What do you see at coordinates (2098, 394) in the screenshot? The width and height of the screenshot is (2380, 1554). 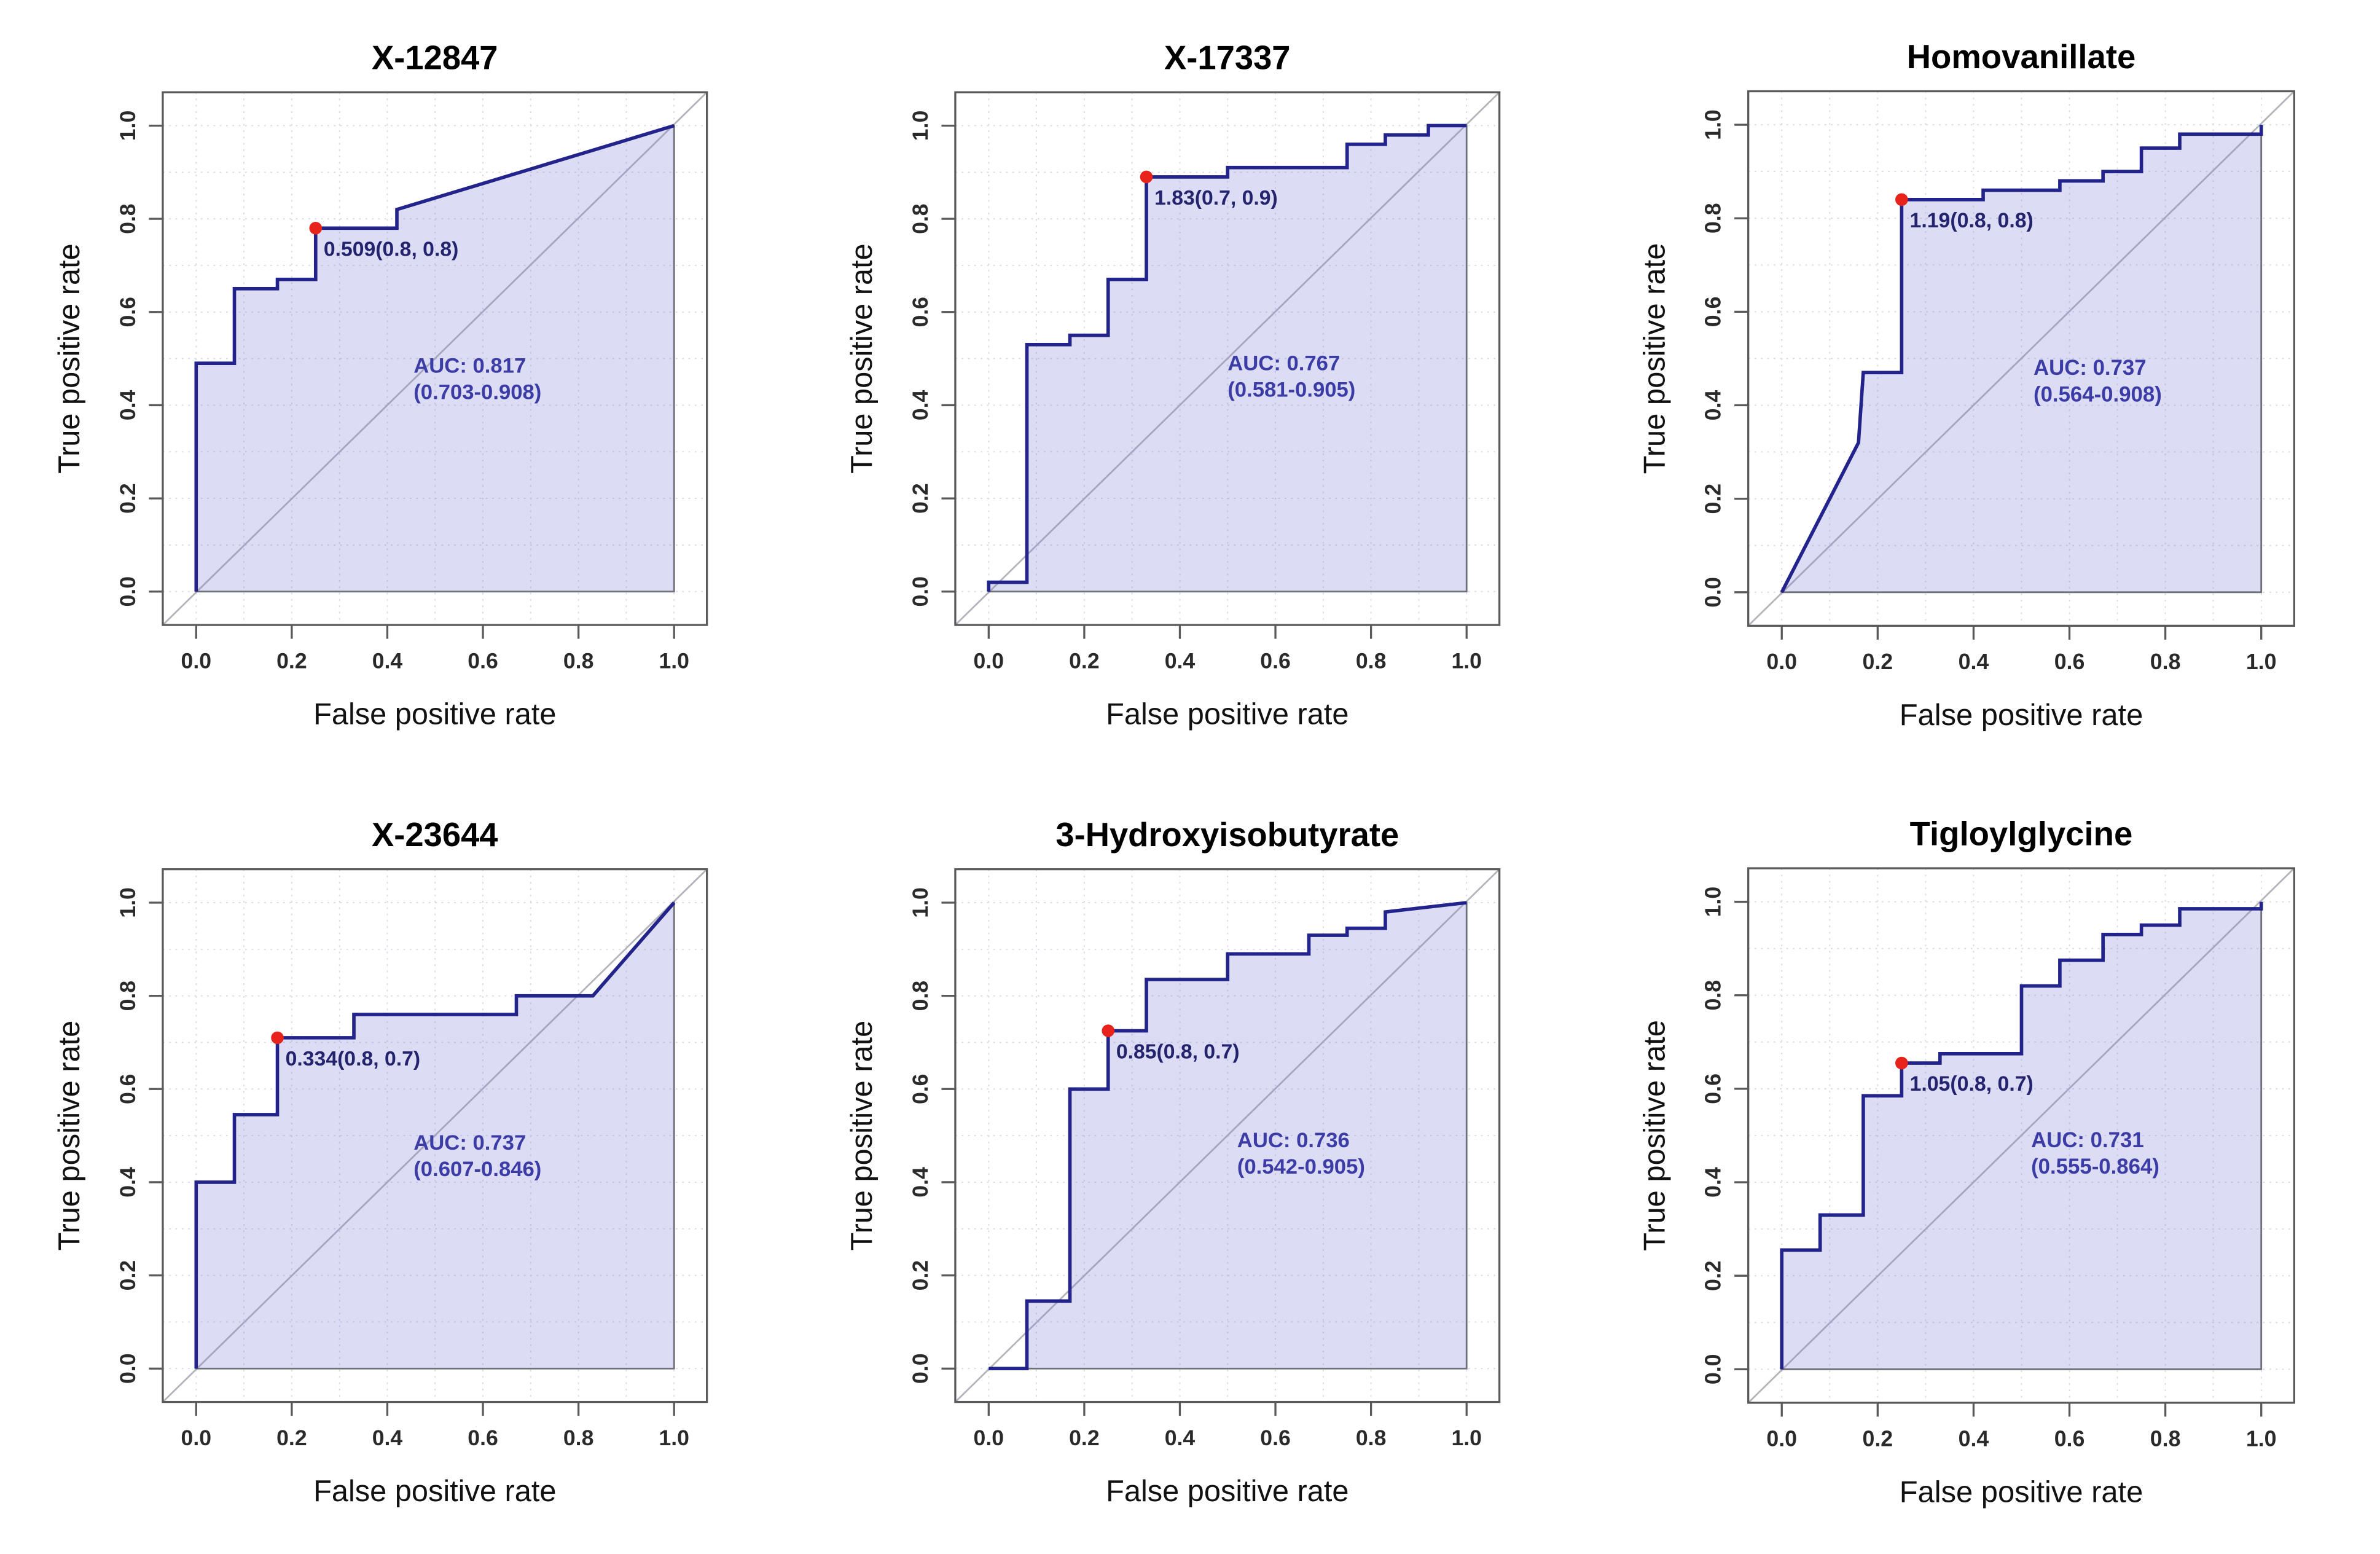 I see `auc-ci-label: (0.564-0.908)` at bounding box center [2098, 394].